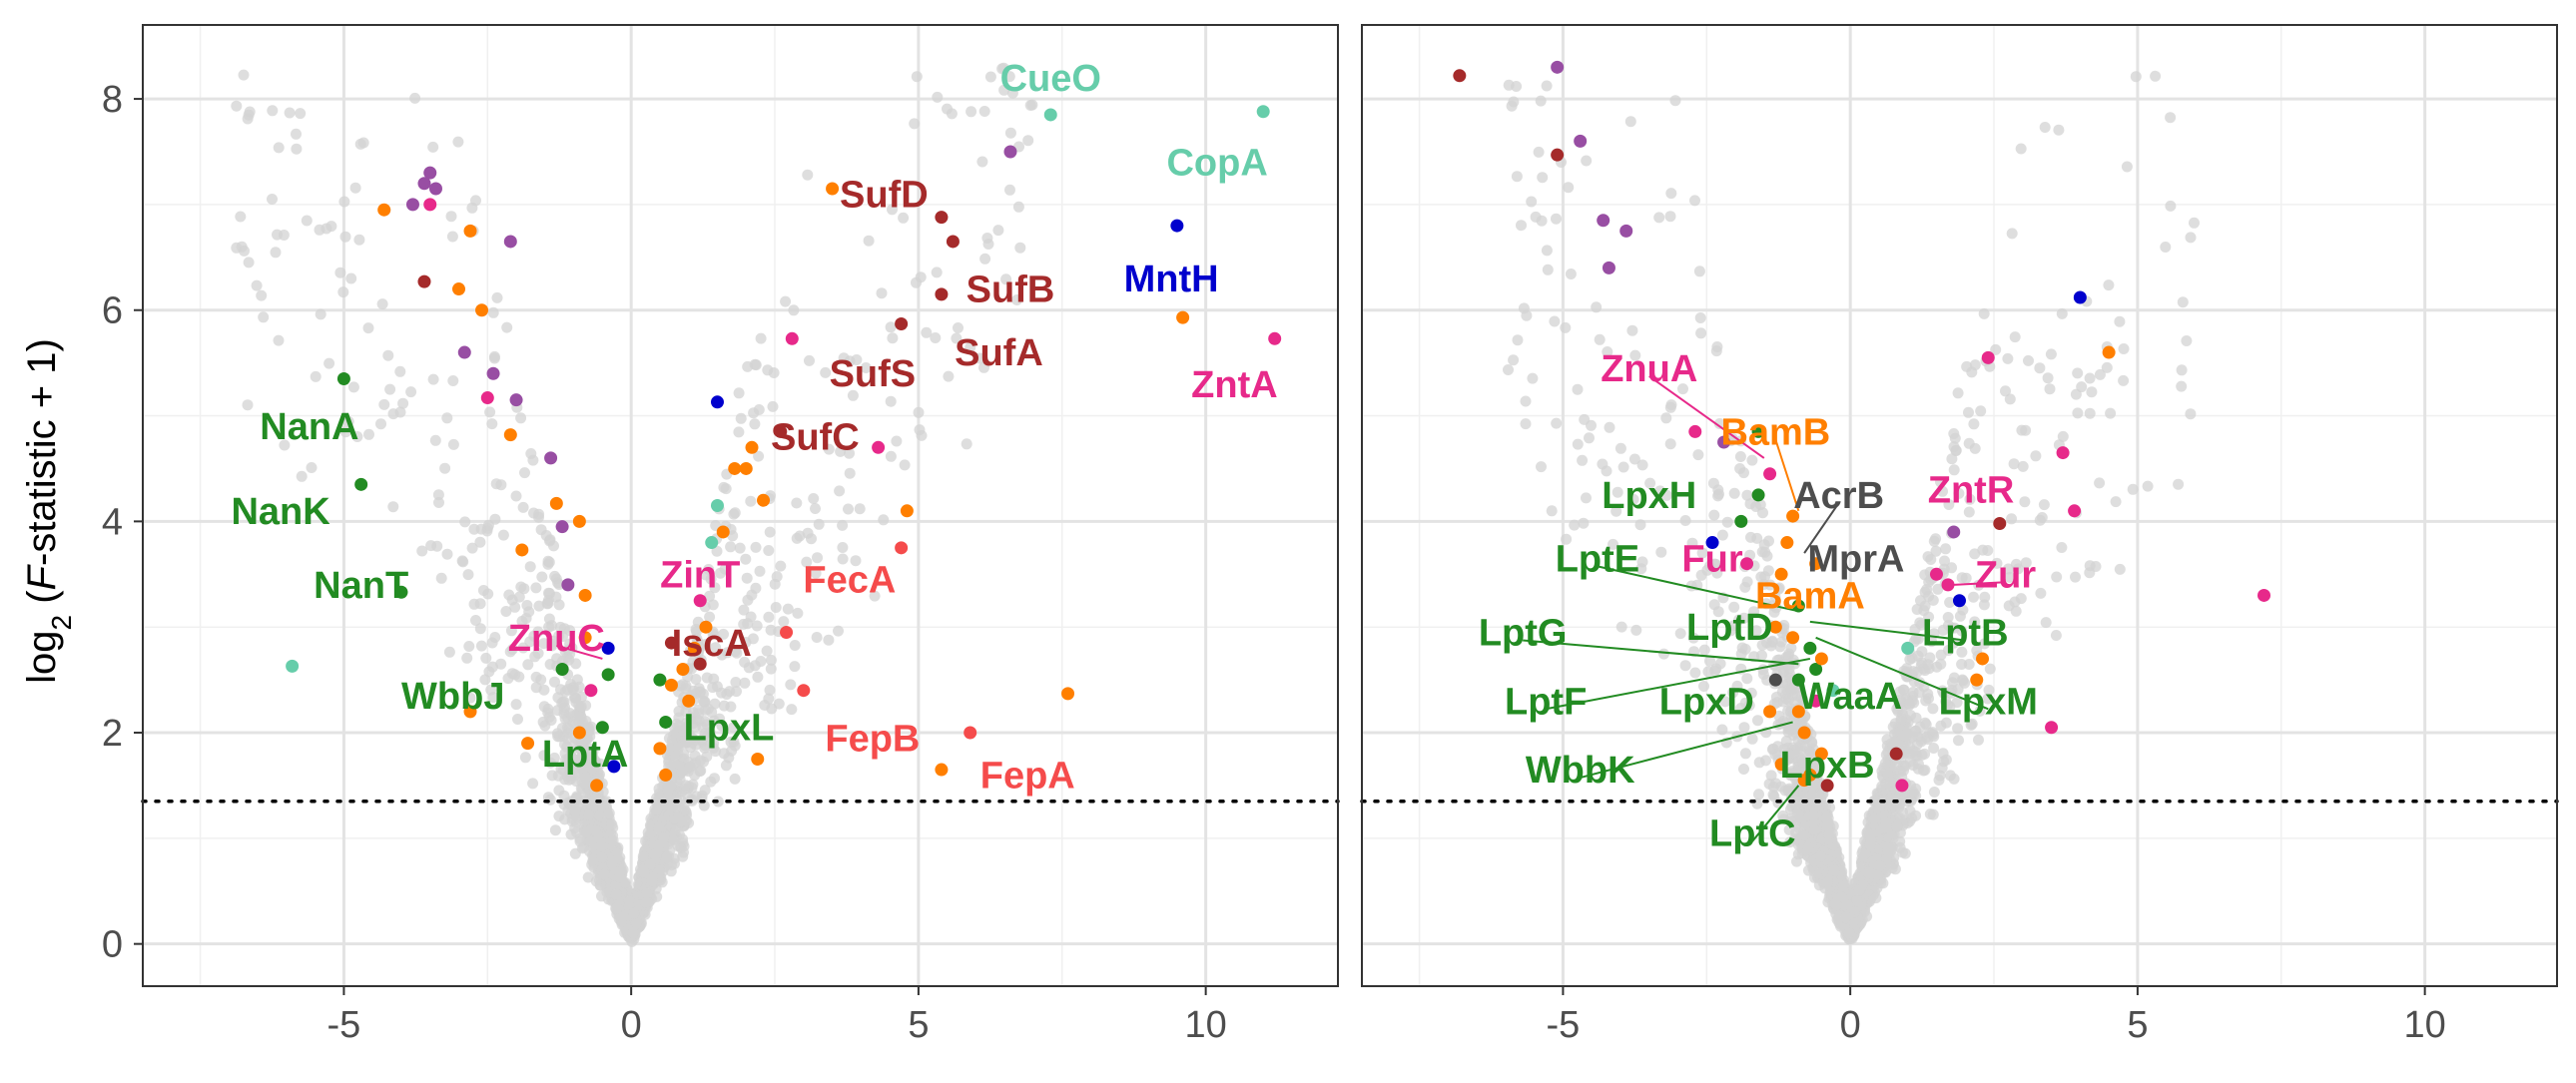 The image size is (2576, 1083). Describe the element at coordinates (493, 373) in the screenshot. I see `gene-point-purple` at that location.